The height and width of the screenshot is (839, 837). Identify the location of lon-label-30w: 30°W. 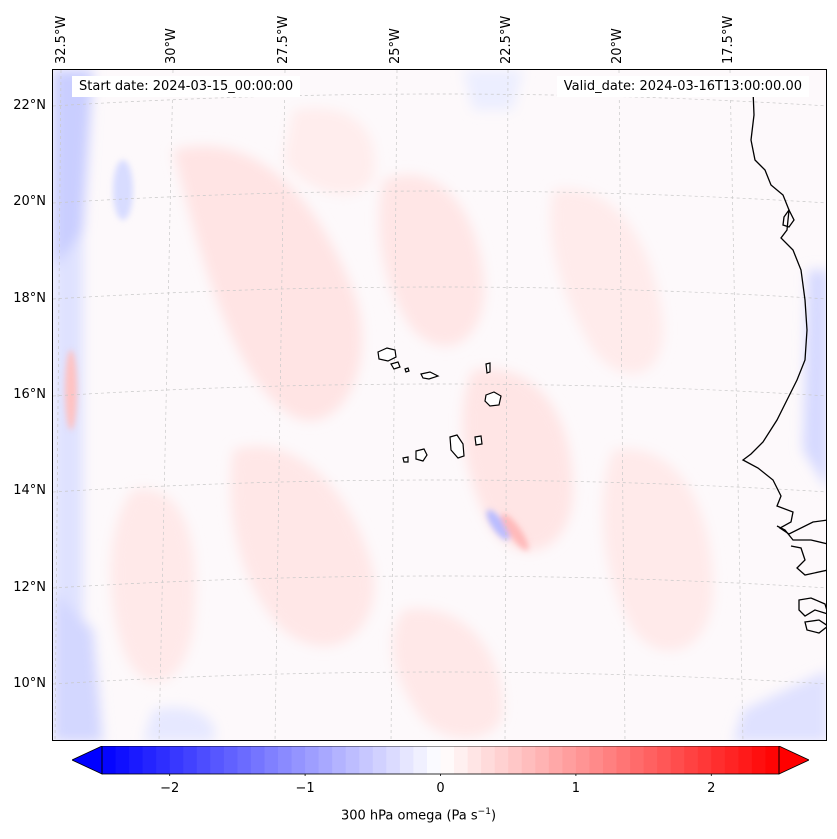
(171, 46).